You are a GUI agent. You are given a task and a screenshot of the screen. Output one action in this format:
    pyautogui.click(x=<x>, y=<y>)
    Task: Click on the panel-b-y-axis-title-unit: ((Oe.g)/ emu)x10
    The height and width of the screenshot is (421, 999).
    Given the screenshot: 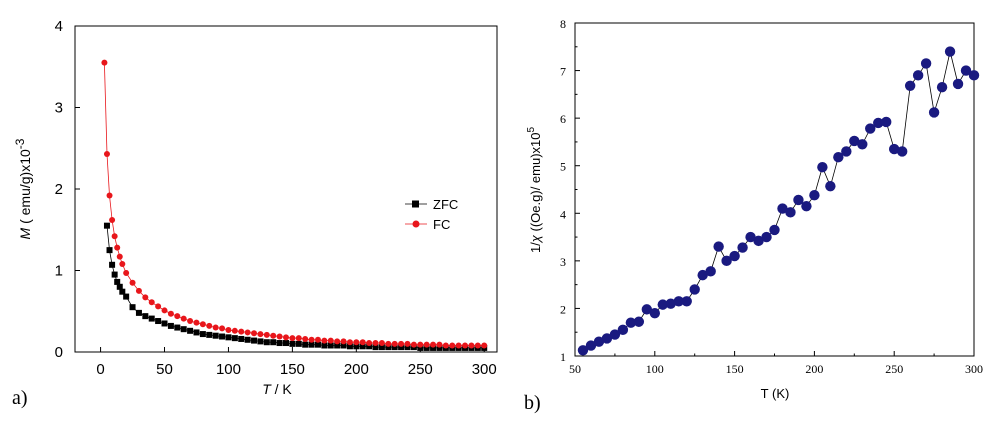 What is the action you would take?
    pyautogui.click(x=535, y=184)
    